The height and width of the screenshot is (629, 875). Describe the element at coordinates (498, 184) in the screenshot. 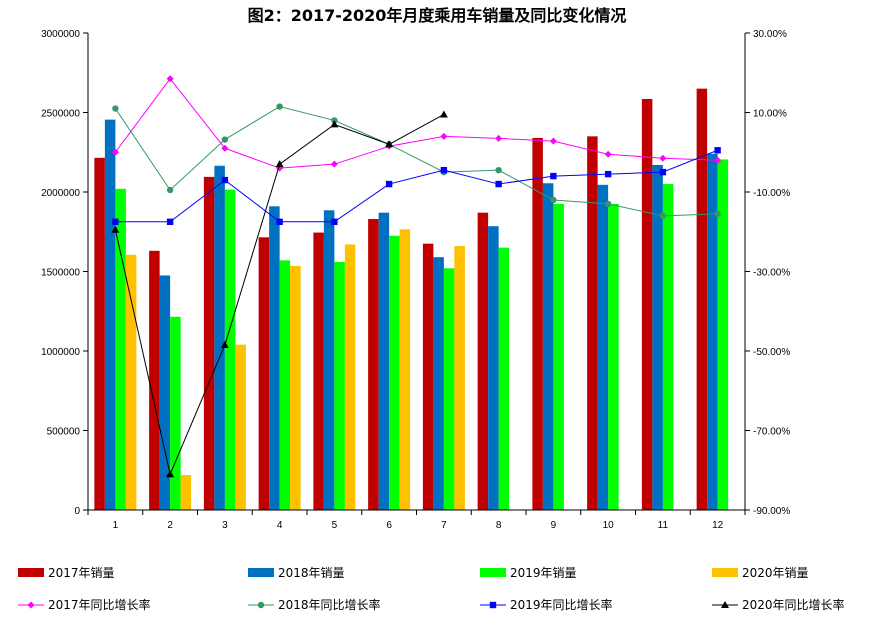

I see `point-2019年同比增长率-8` at that location.